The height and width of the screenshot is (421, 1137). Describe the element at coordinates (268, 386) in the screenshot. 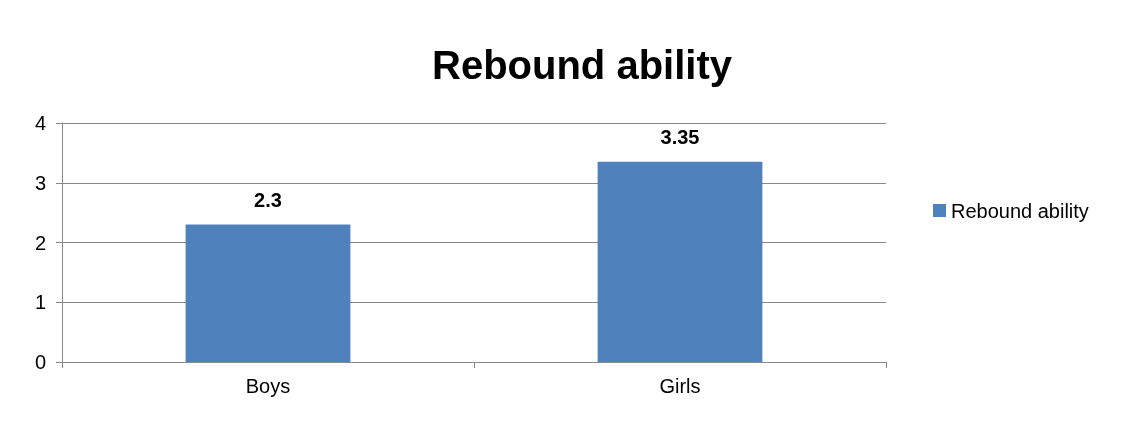

I see `x-tick-label: Boys` at that location.